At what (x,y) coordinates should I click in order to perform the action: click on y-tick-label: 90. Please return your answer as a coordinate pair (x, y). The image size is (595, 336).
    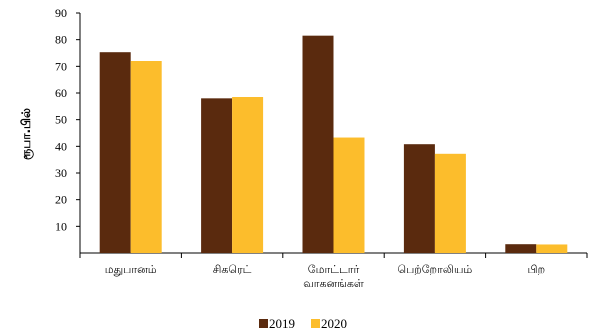
    Looking at the image, I should click on (61, 13).